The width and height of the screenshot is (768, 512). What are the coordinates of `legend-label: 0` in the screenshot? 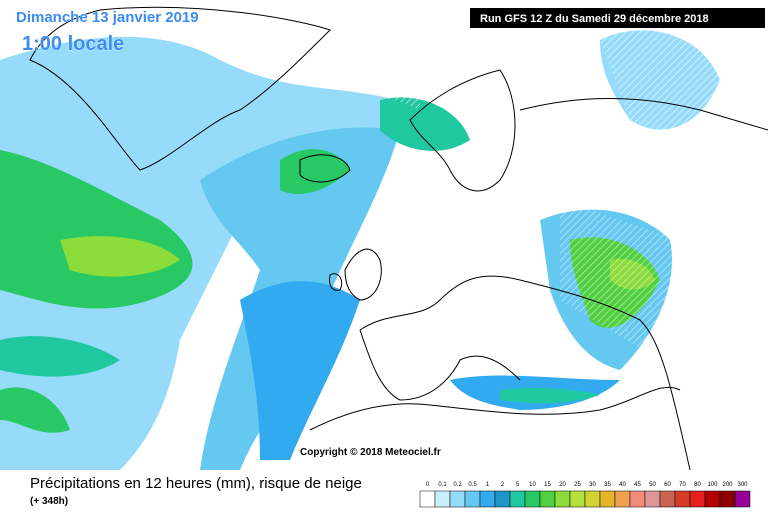 It's located at (428, 485).